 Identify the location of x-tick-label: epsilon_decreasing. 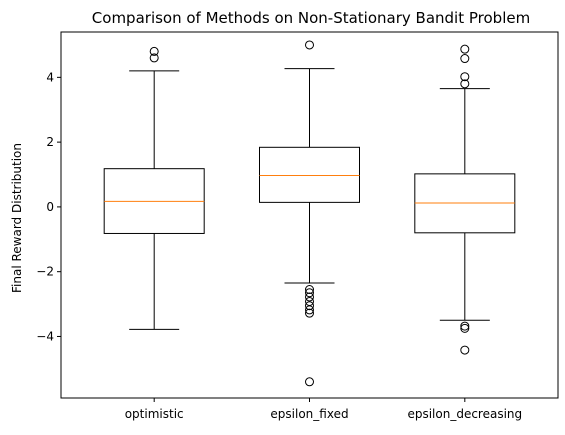
(464, 414).